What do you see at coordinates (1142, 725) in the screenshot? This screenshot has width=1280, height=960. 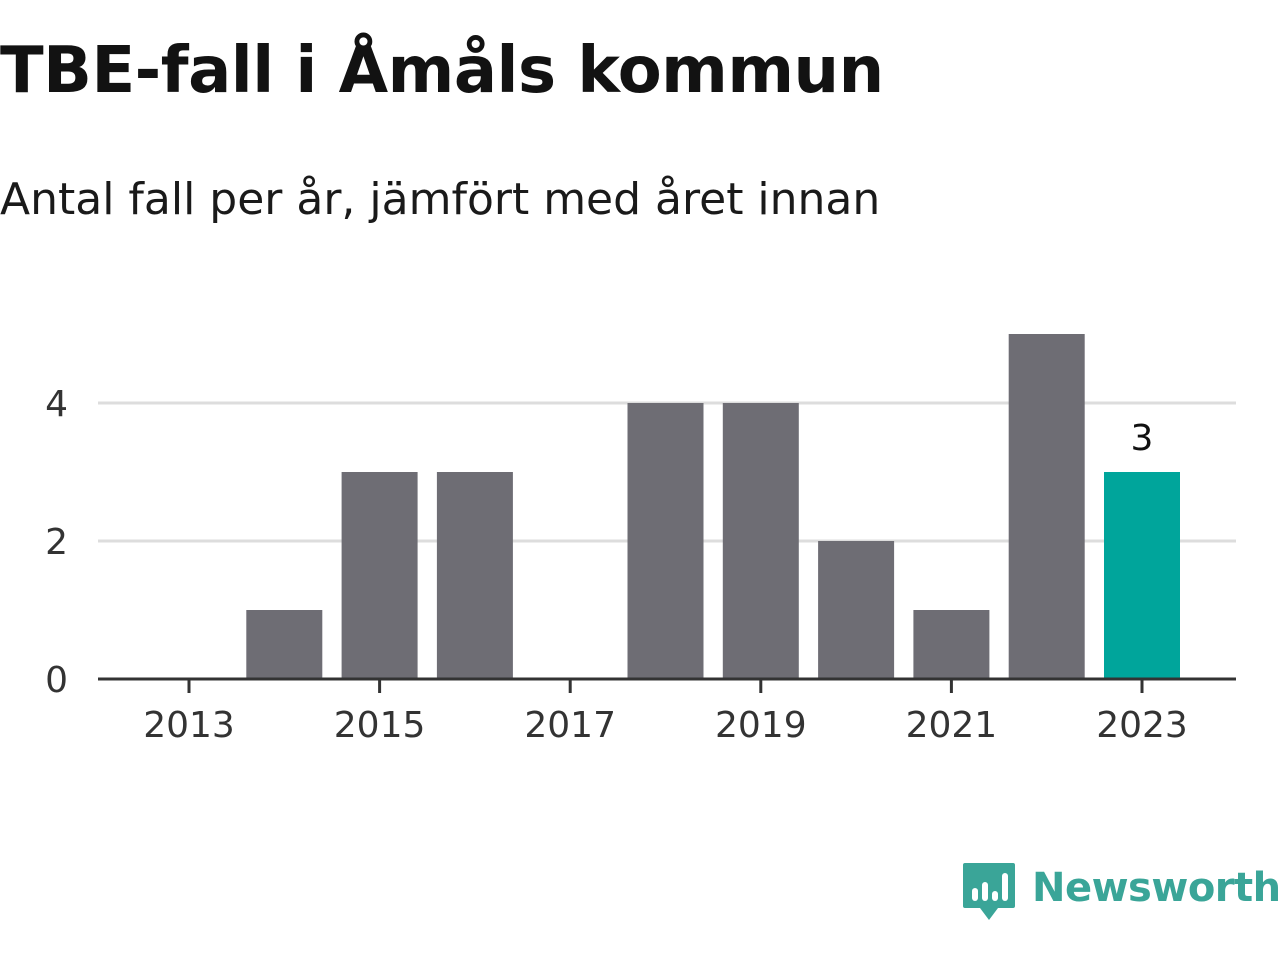 I see `x-tick-label-2023: 2023` at bounding box center [1142, 725].